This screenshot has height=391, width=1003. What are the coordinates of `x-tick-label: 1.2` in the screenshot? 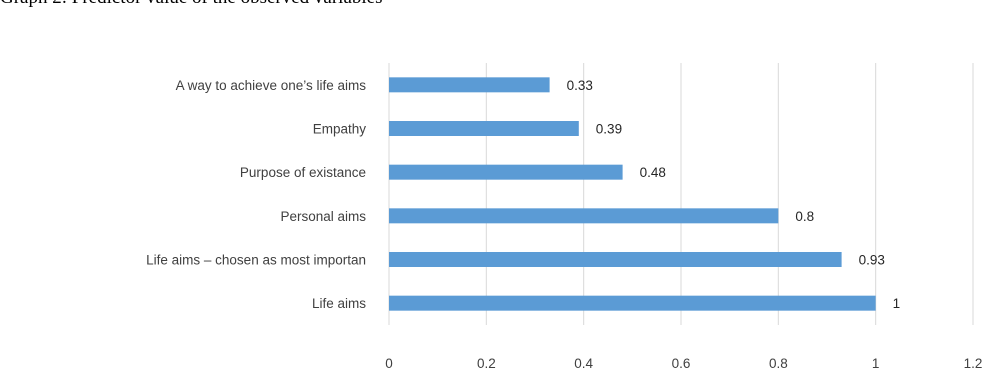 It's located at (973, 363).